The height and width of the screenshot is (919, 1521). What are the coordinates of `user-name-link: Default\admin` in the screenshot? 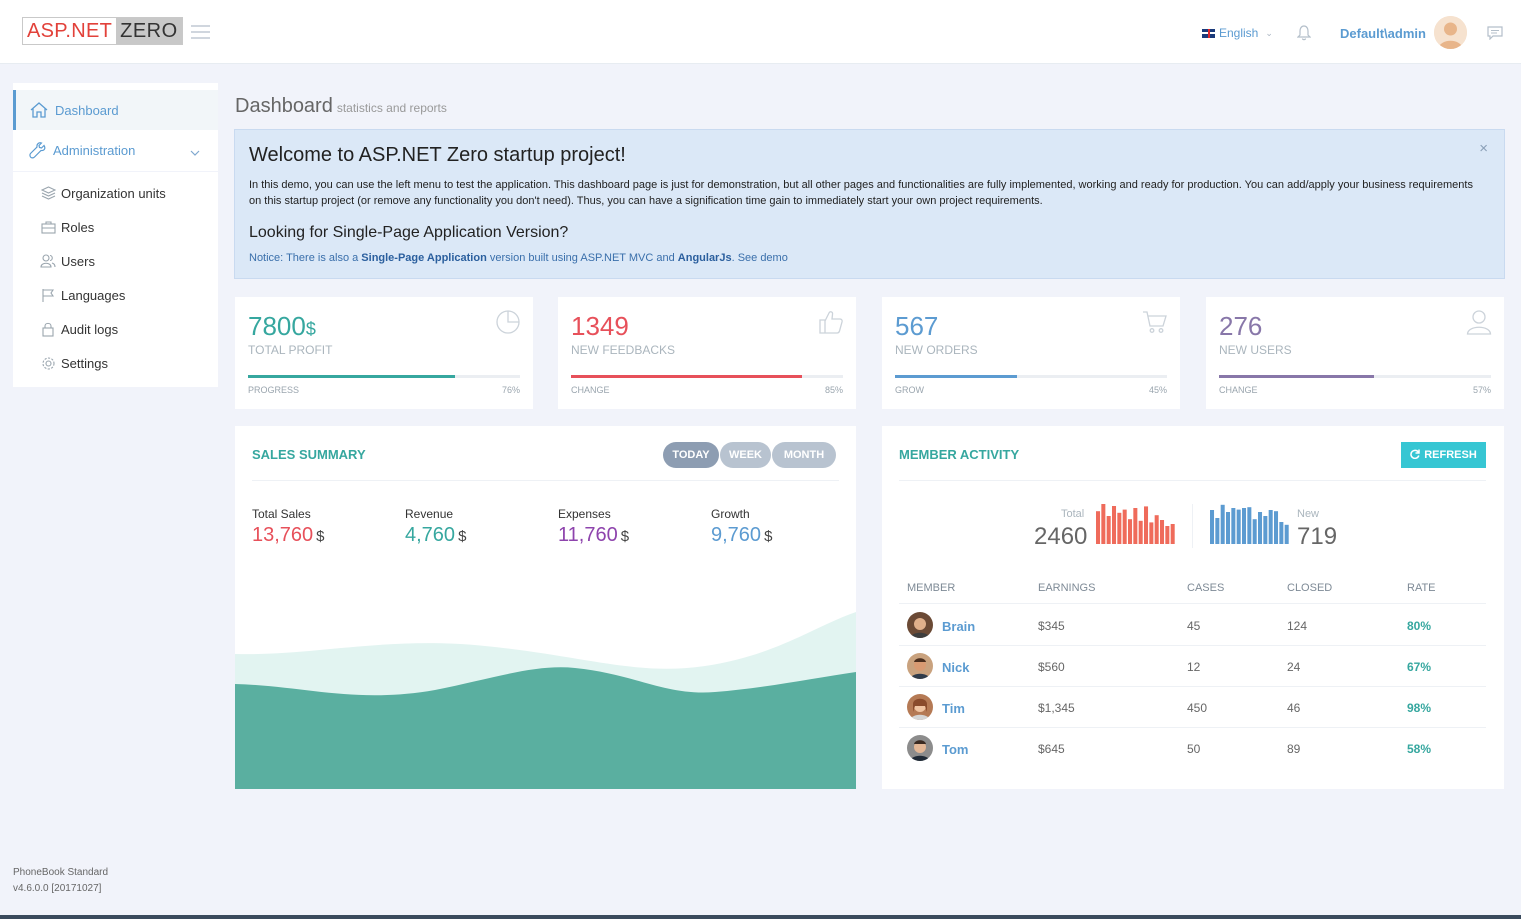 It's located at (1383, 33).